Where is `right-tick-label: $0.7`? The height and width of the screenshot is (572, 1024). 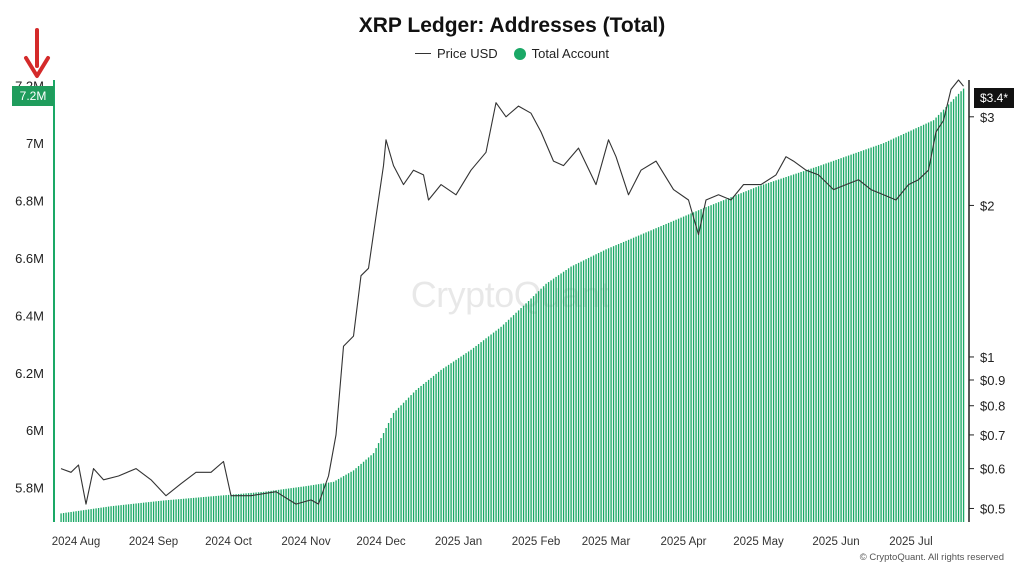 right-tick-label: $0.7 is located at coordinates (992, 435).